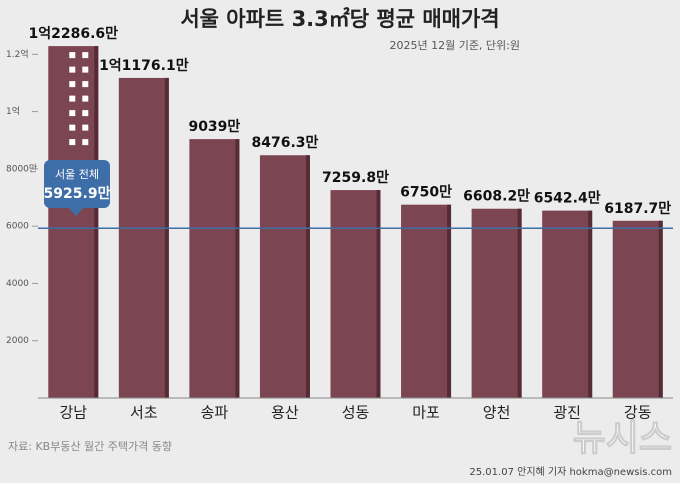 This screenshot has width=680, height=483. What do you see at coordinates (496, 197) in the screenshot?
I see `value-label: 6608.2만` at bounding box center [496, 197].